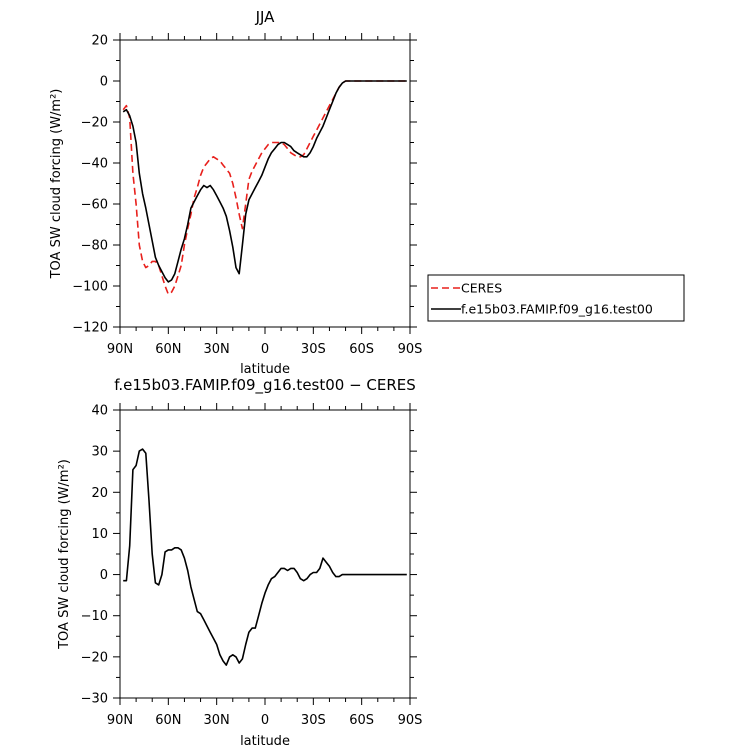 The width and height of the screenshot is (733, 750). Describe the element at coordinates (557, 309) in the screenshot. I see `legend-label-1: f.e15b03.FAMIP.f09_g16.test00` at that location.